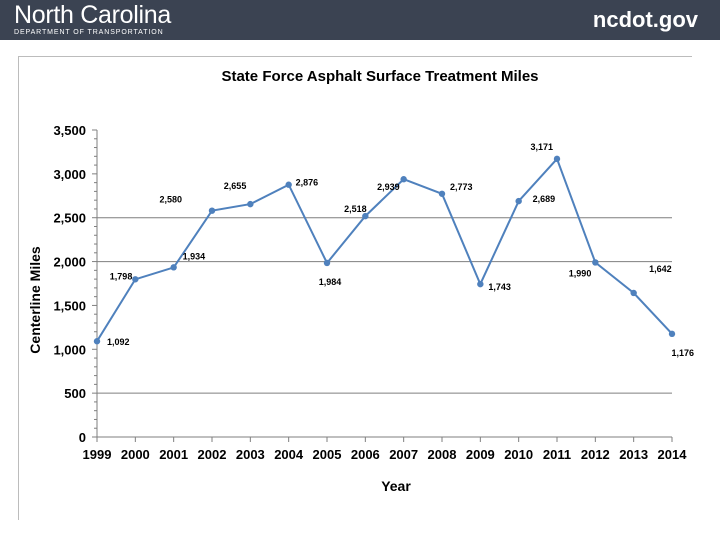 The height and width of the screenshot is (540, 720). Describe the element at coordinates (69, 262) in the screenshot. I see `y-tick-label: 2,000` at that location.